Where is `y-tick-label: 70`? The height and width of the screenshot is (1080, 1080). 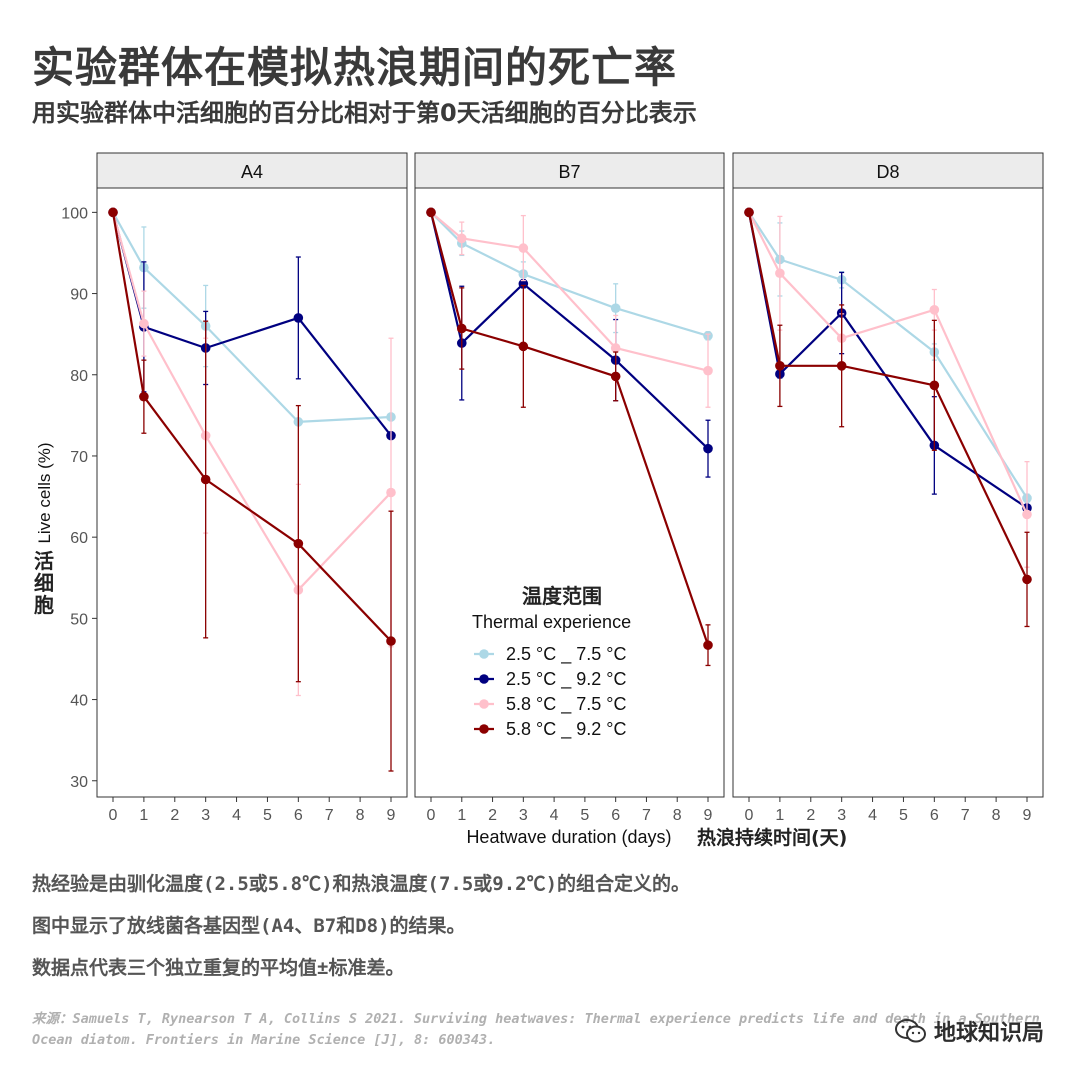 y-tick-label: 70 is located at coordinates (79, 457).